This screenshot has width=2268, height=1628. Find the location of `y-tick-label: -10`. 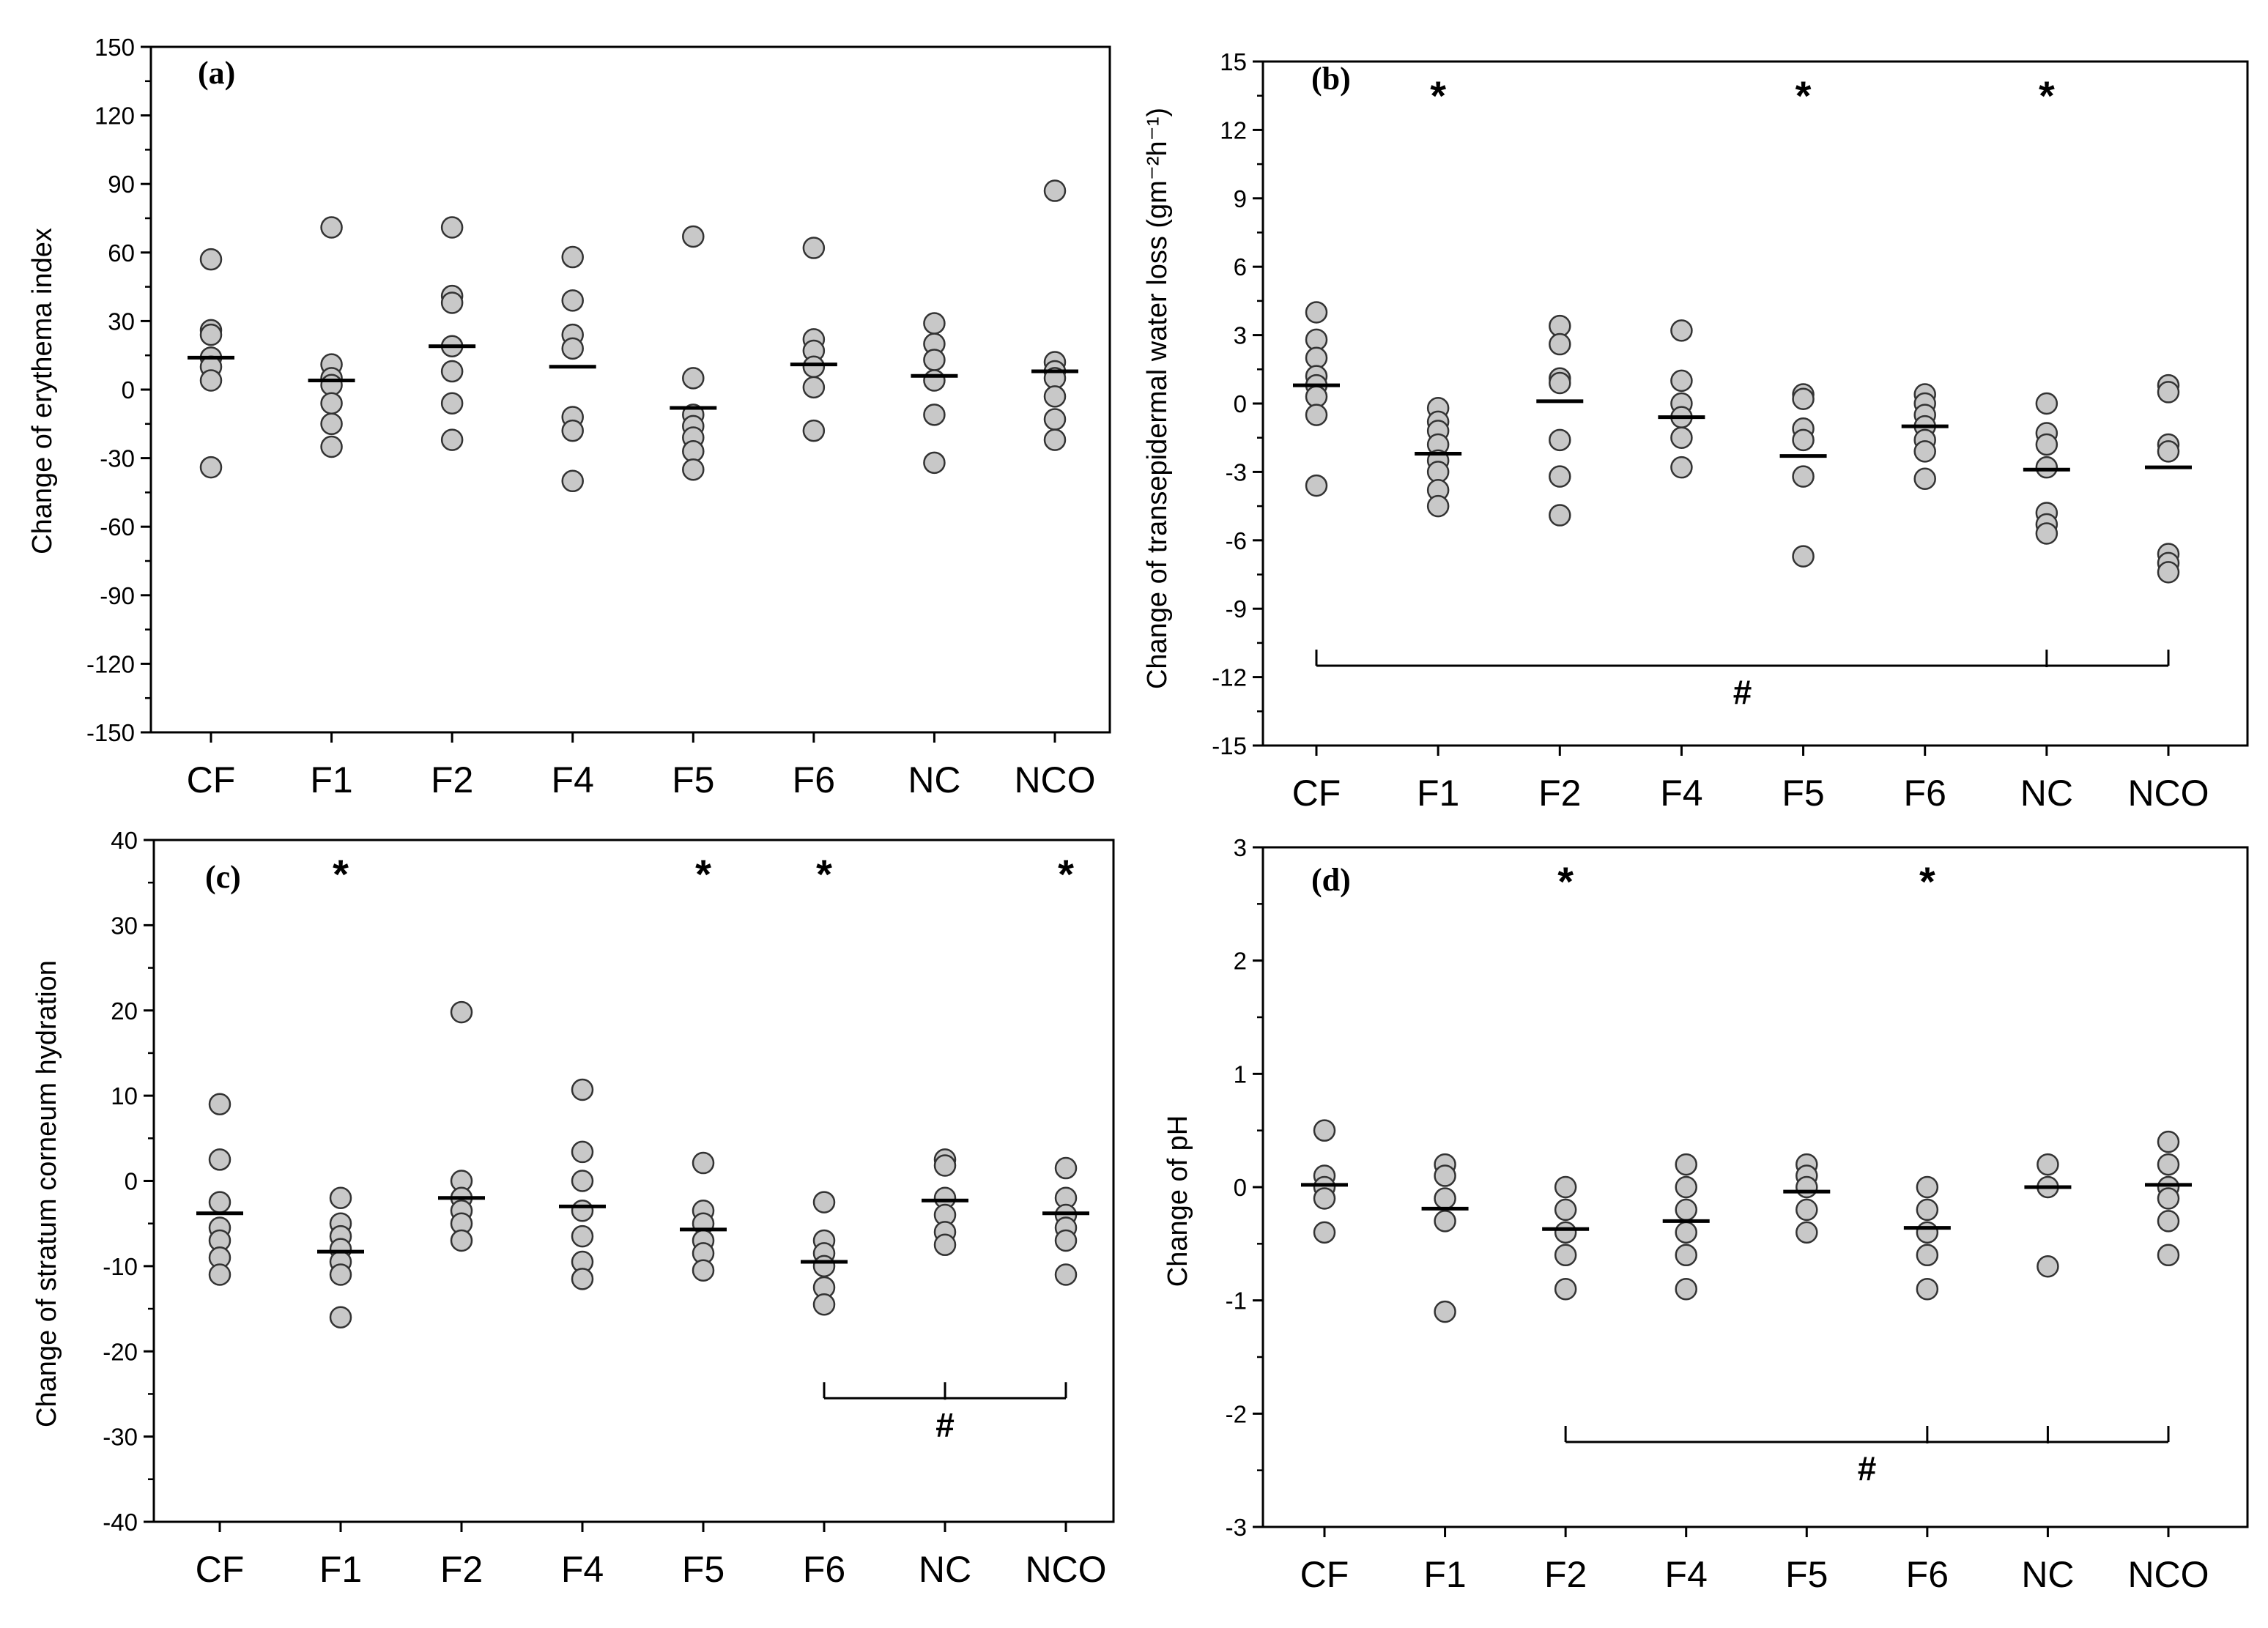

y-tick-label: -10 is located at coordinates (120, 1266).